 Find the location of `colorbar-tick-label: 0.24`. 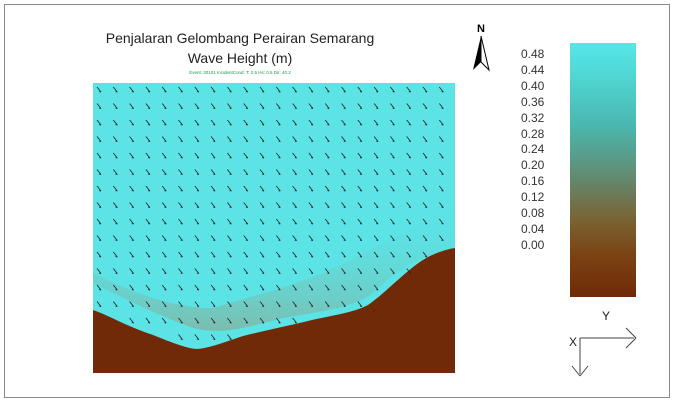

colorbar-tick-label: 0.24 is located at coordinates (533, 149).